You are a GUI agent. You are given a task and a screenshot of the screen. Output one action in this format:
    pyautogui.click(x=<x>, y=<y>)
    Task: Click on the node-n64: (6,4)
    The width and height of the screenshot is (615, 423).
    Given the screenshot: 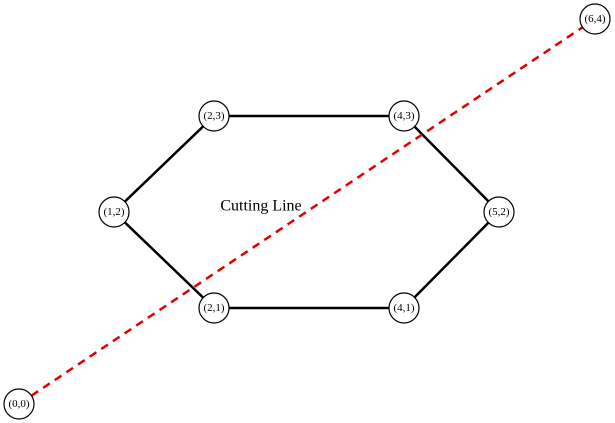 What is the action you would take?
    pyautogui.click(x=595, y=19)
    